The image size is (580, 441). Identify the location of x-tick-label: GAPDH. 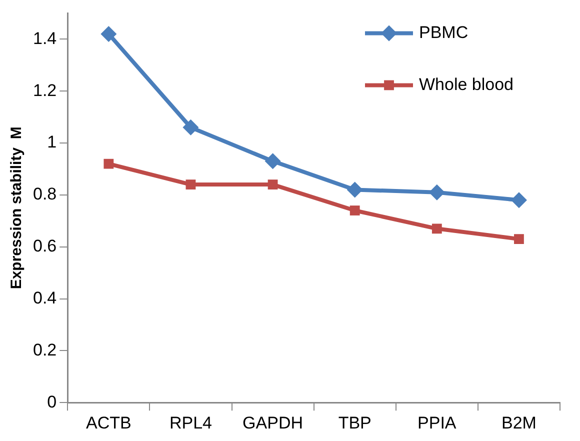
(273, 422).